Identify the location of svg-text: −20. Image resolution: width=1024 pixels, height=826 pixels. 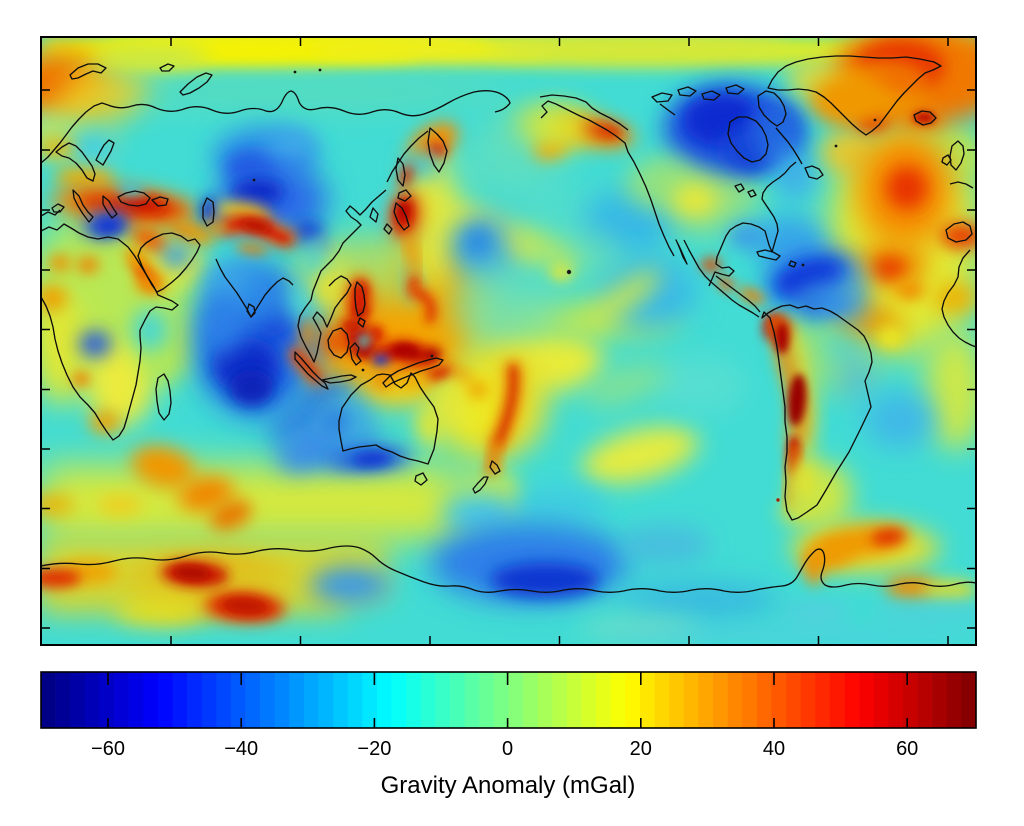
(374, 749).